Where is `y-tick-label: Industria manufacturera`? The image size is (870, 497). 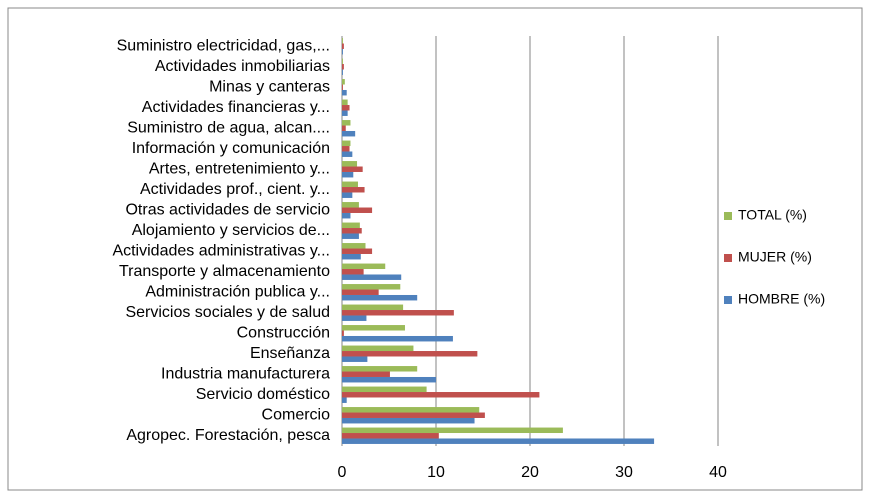 y-tick-label: Industria manufacturera is located at coordinates (245, 373).